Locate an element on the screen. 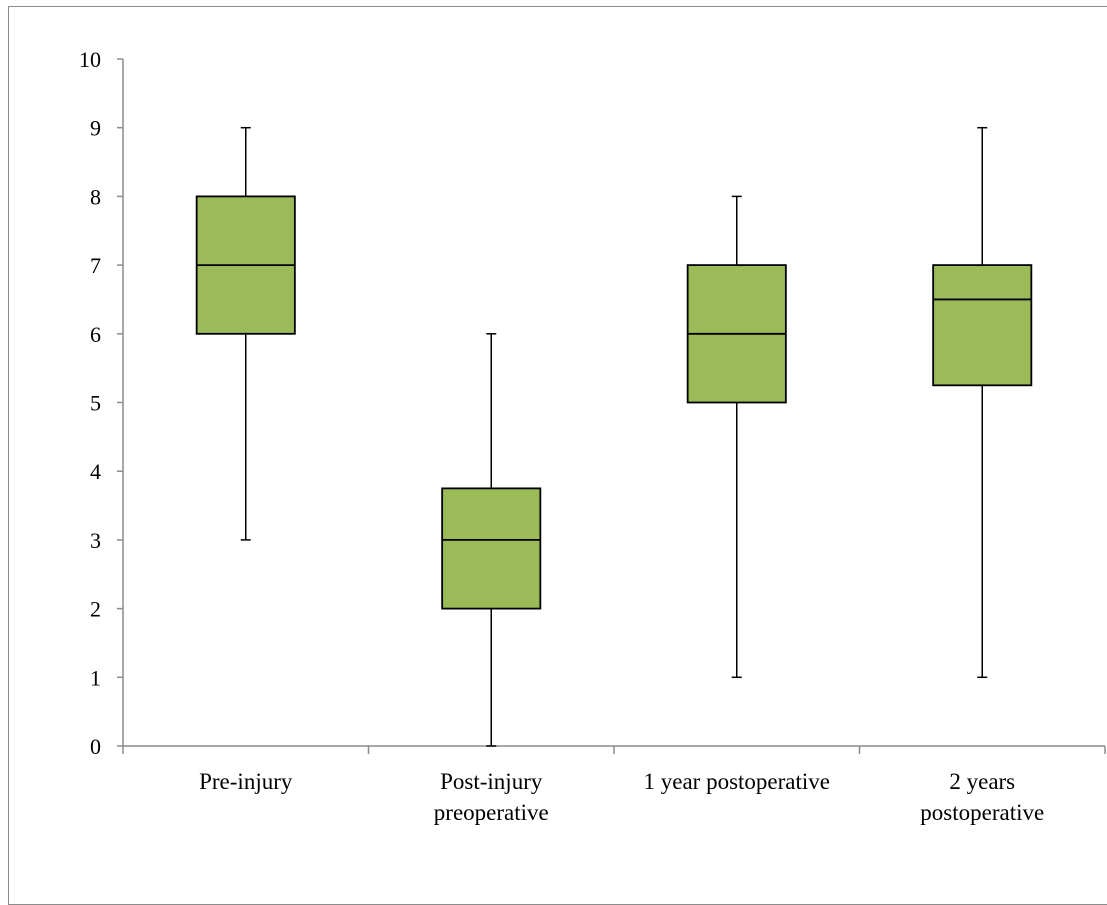 The width and height of the screenshot is (1107, 905). x-category-label-line: preoperative is located at coordinates (491, 812).